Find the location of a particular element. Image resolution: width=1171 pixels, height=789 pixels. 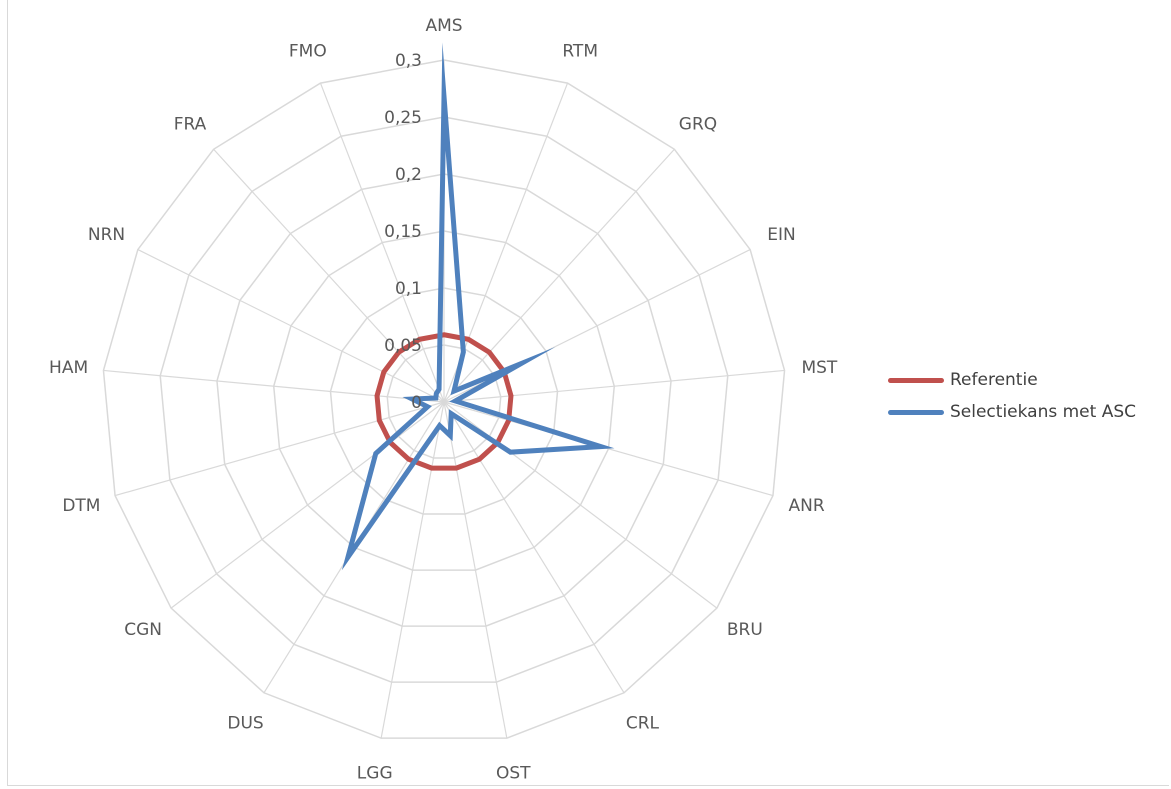

radial-tick-label: 0,05 is located at coordinates (403, 346).